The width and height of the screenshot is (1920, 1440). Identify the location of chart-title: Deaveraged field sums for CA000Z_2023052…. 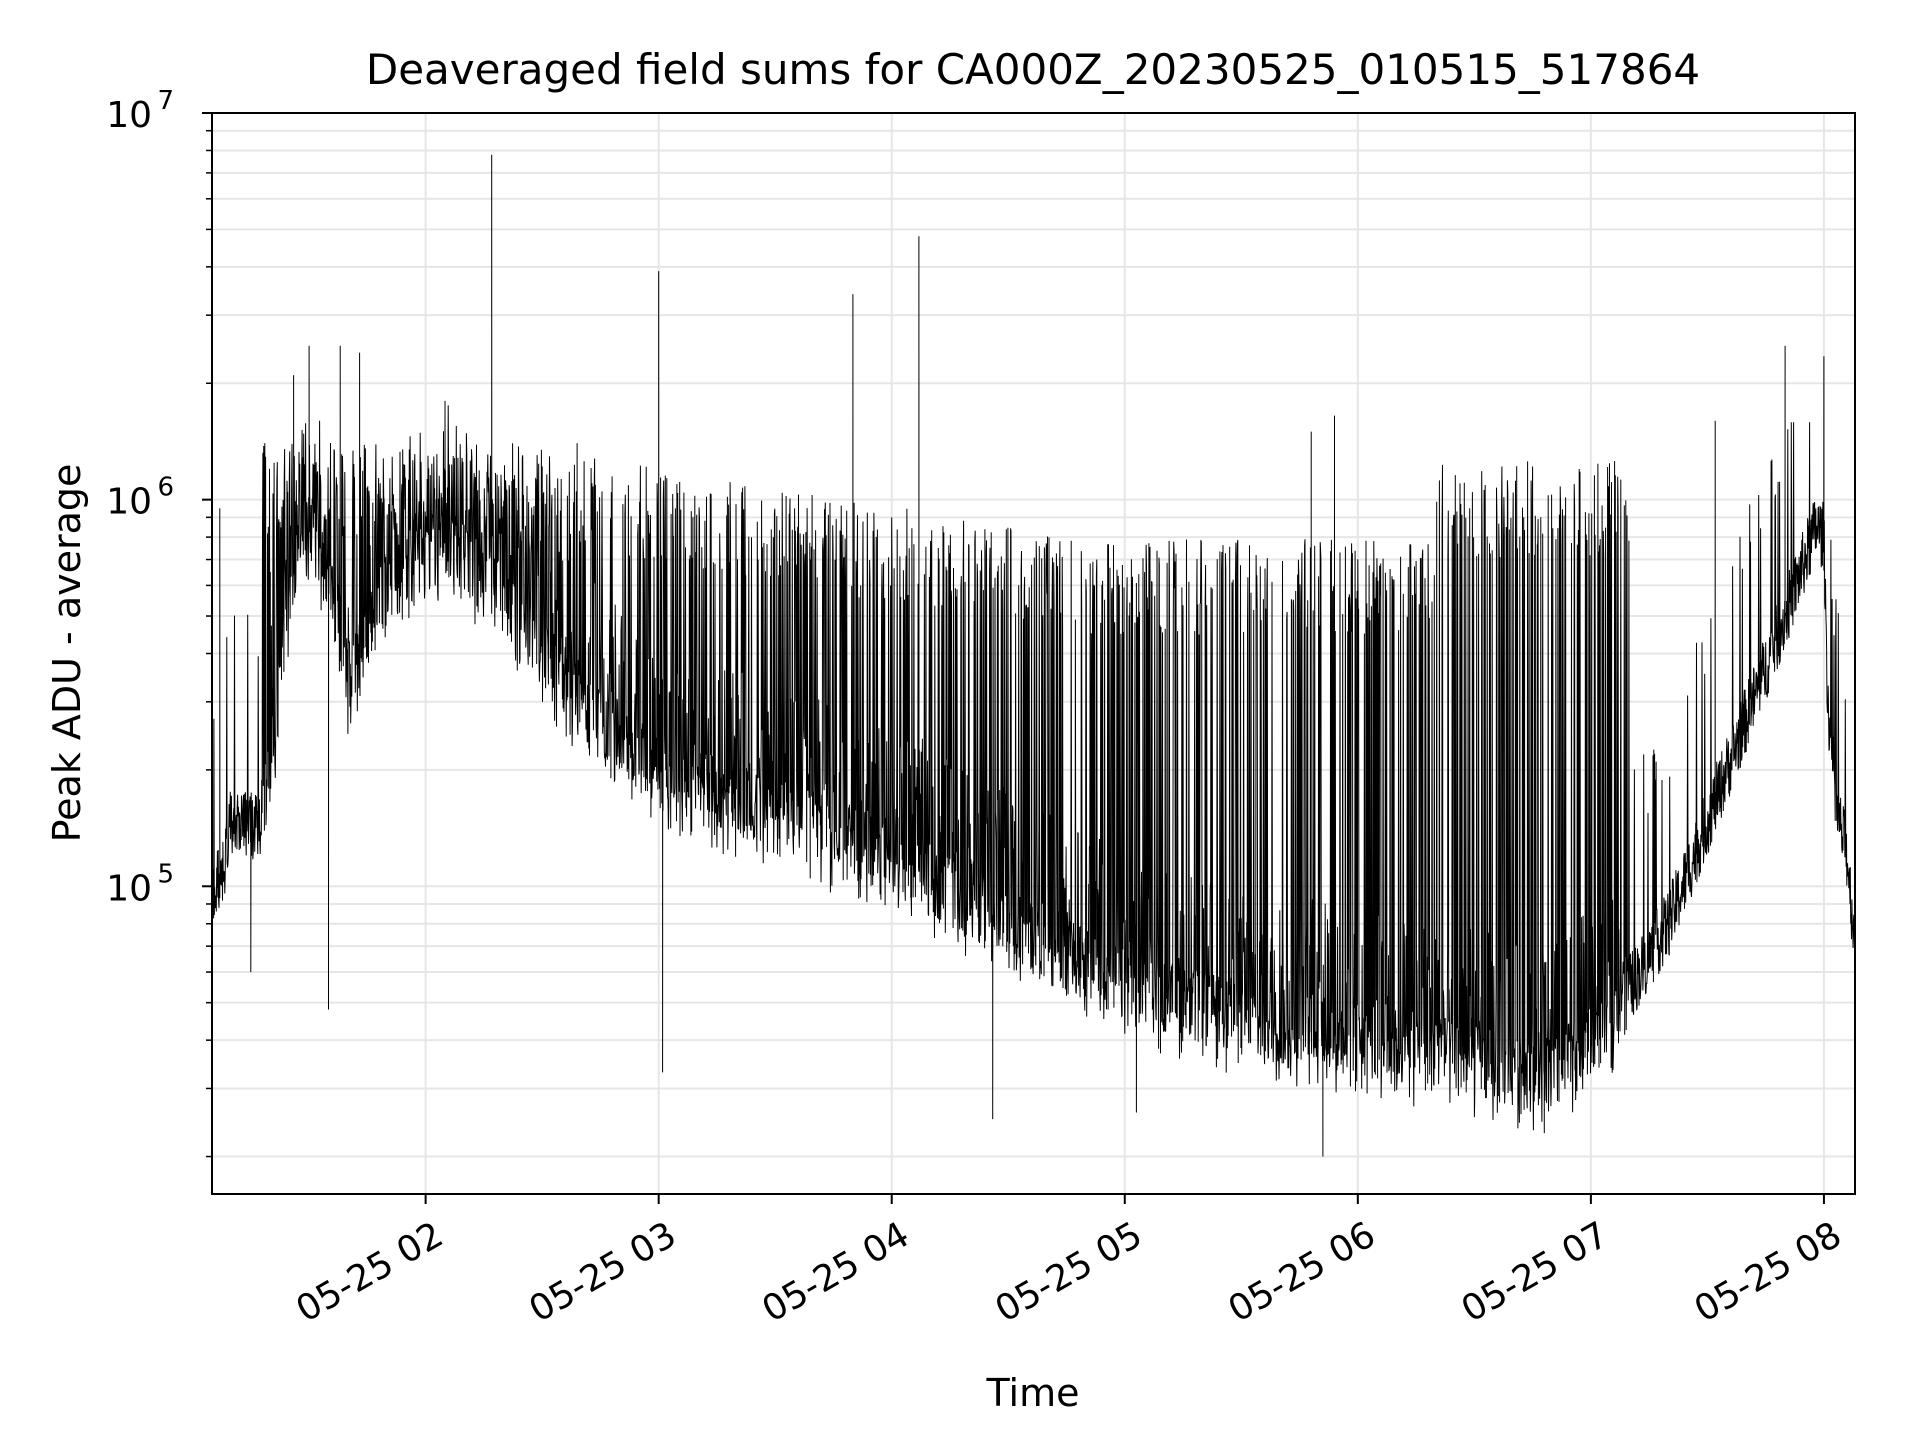
(1033, 69).